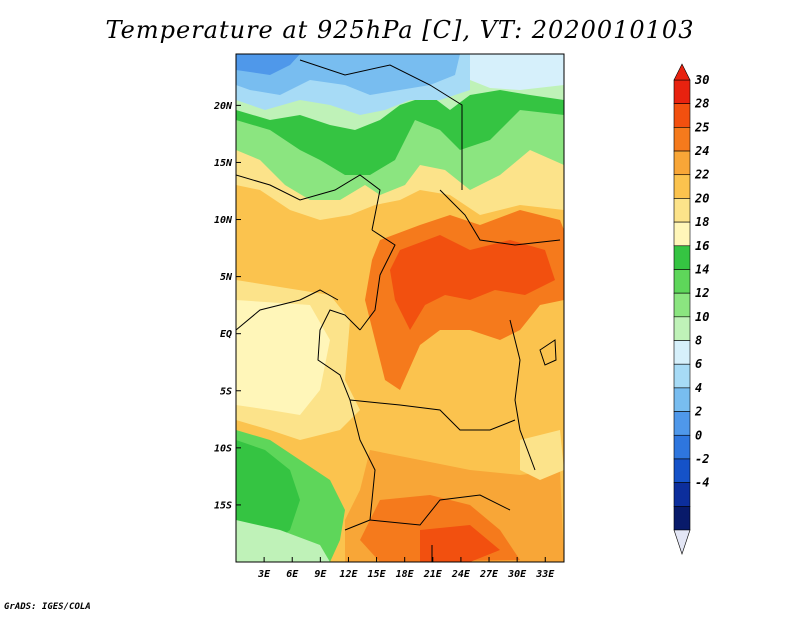  Describe the element at coordinates (223, 448) in the screenshot. I see `lat-tick-label: 10S` at that location.